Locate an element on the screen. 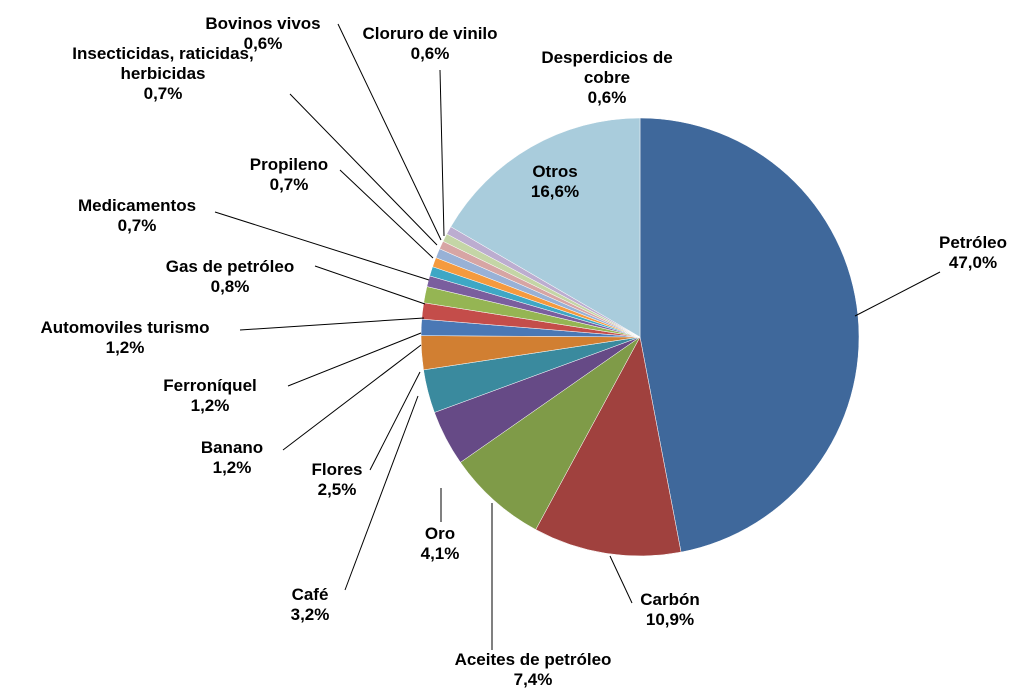 This screenshot has width=1018, height=691. slice-label: Desperdicios de cobre 0,6% is located at coordinates (607, 78).